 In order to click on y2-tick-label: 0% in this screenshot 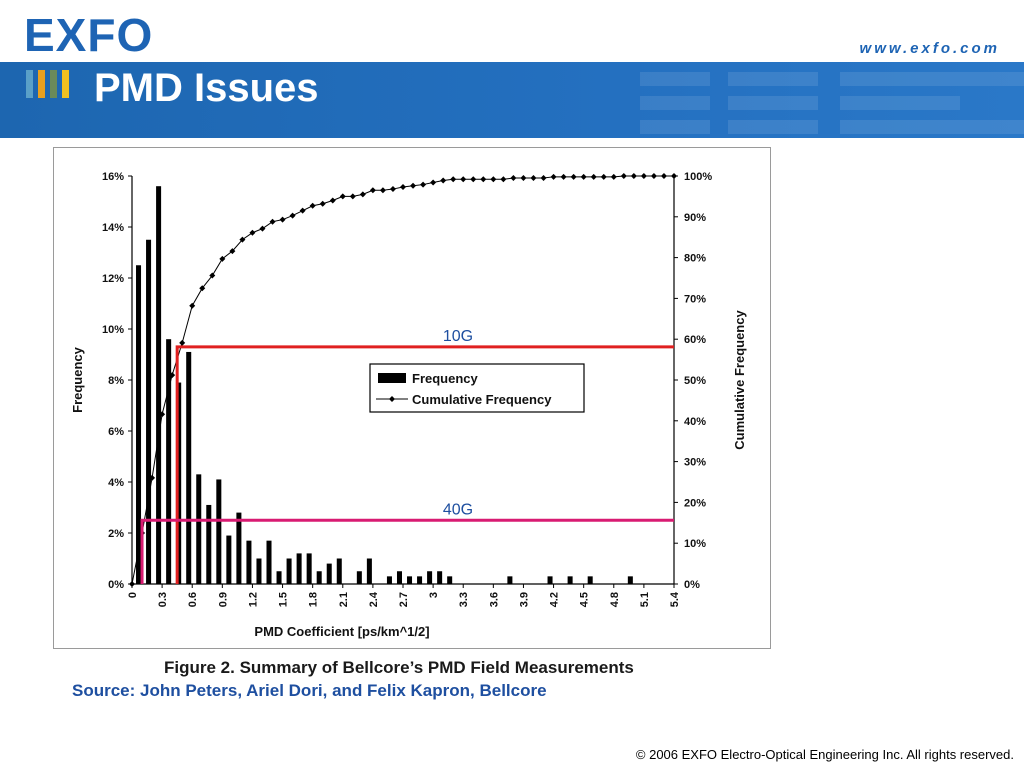, I will do `click(692, 585)`.